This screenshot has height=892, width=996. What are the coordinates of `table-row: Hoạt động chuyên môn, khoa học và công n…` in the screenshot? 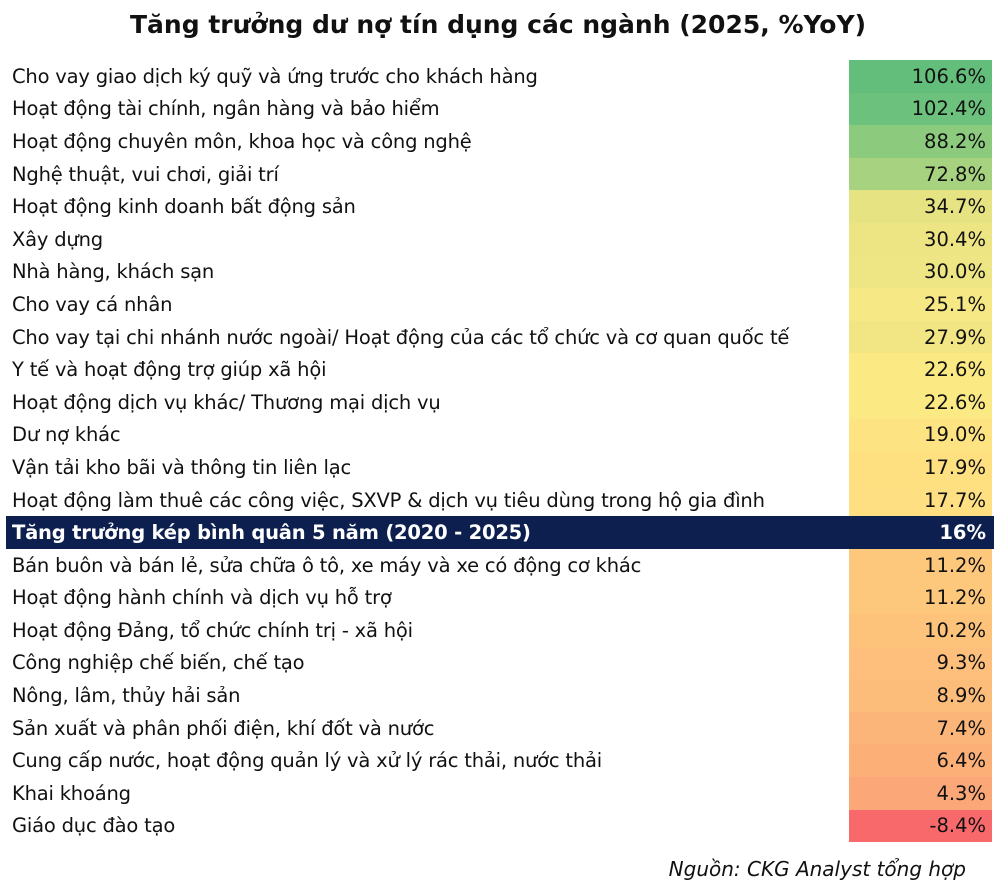 It's located at (500, 141).